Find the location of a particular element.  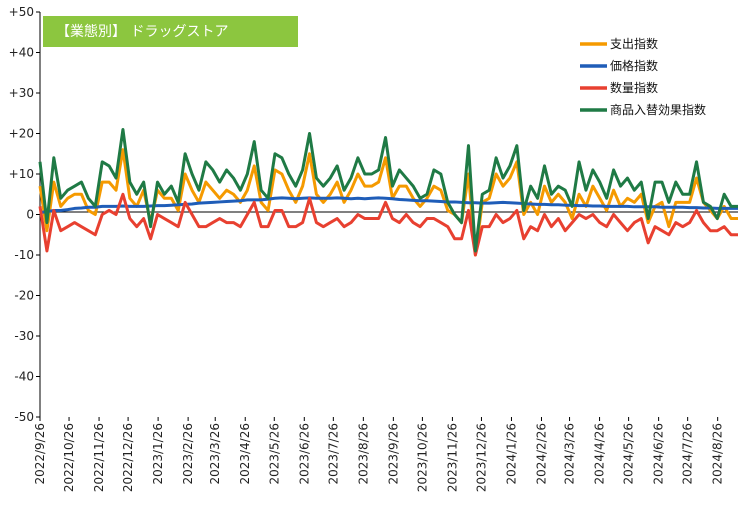

x-tick-label: 2024/2/26 is located at coordinates (541, 454).